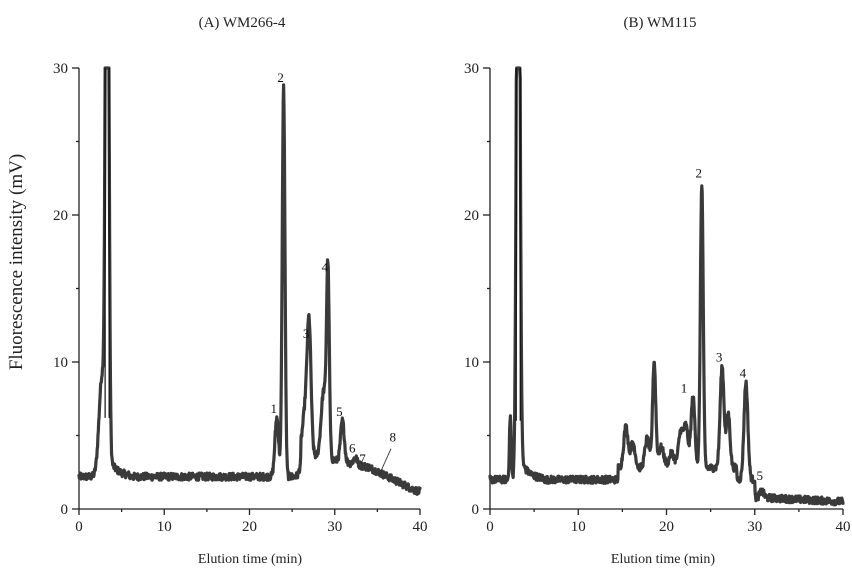 Image resolution: width=852 pixels, height=571 pixels. Describe the element at coordinates (65, 510) in the screenshot. I see `panel-a-y-tick-label: 0` at that location.